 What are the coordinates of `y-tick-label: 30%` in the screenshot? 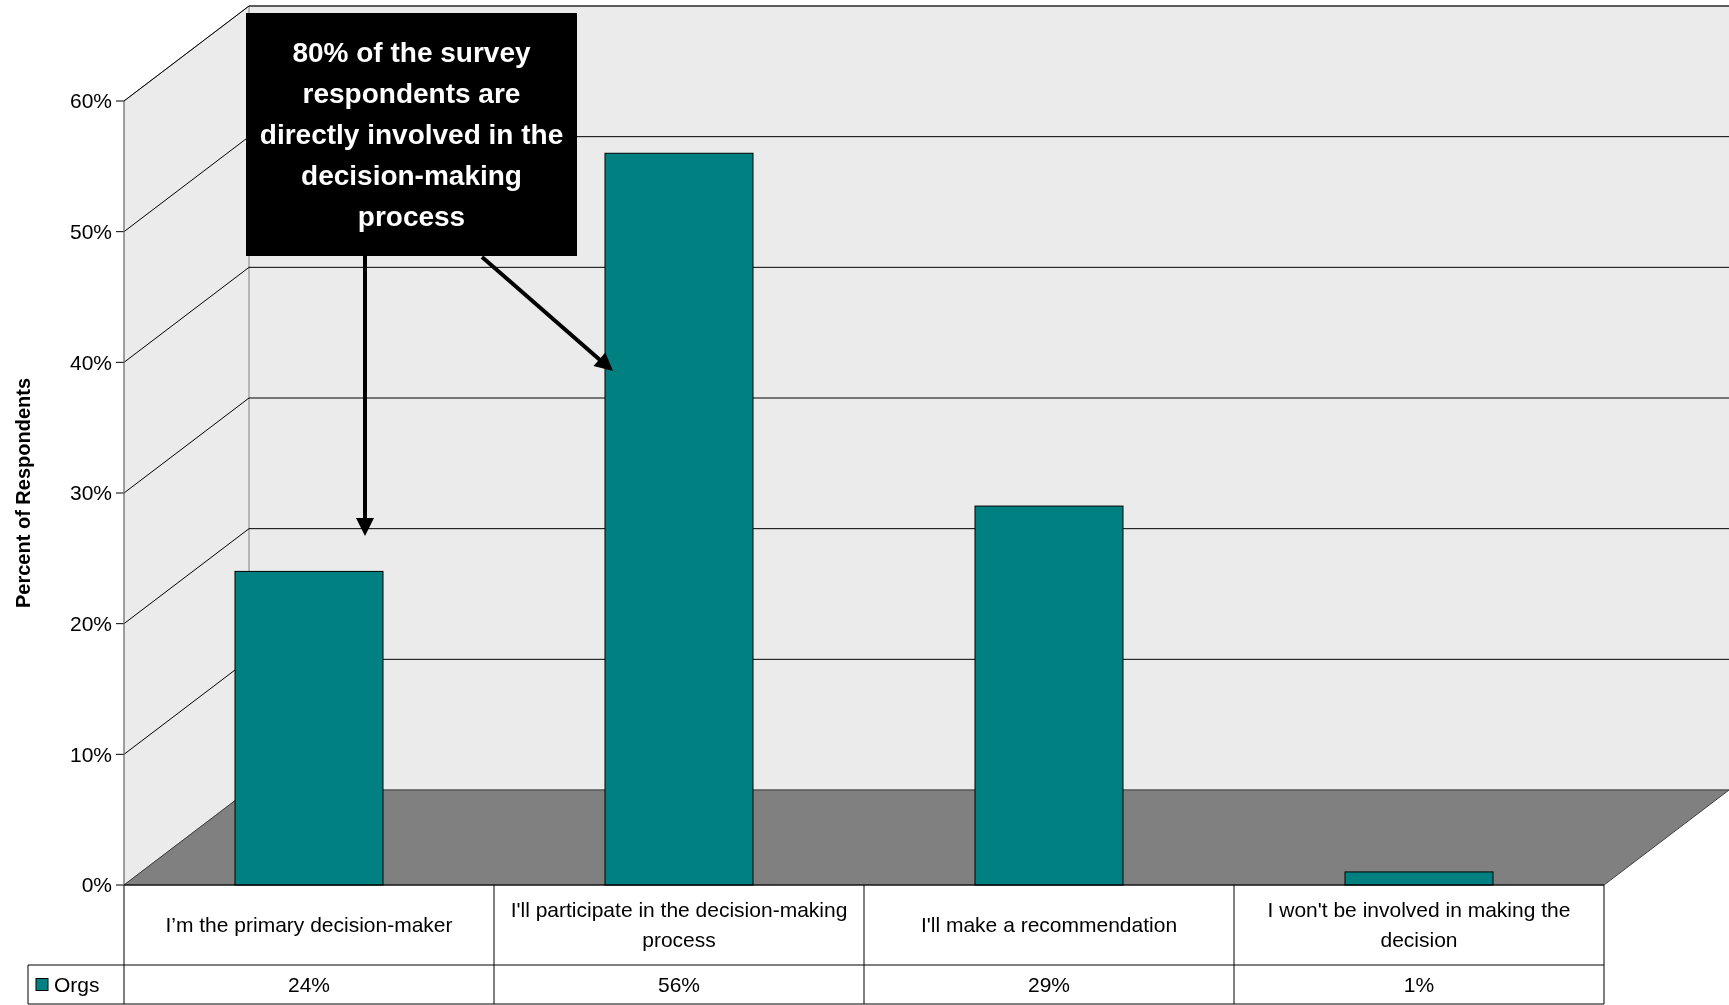 It's located at (90, 493).